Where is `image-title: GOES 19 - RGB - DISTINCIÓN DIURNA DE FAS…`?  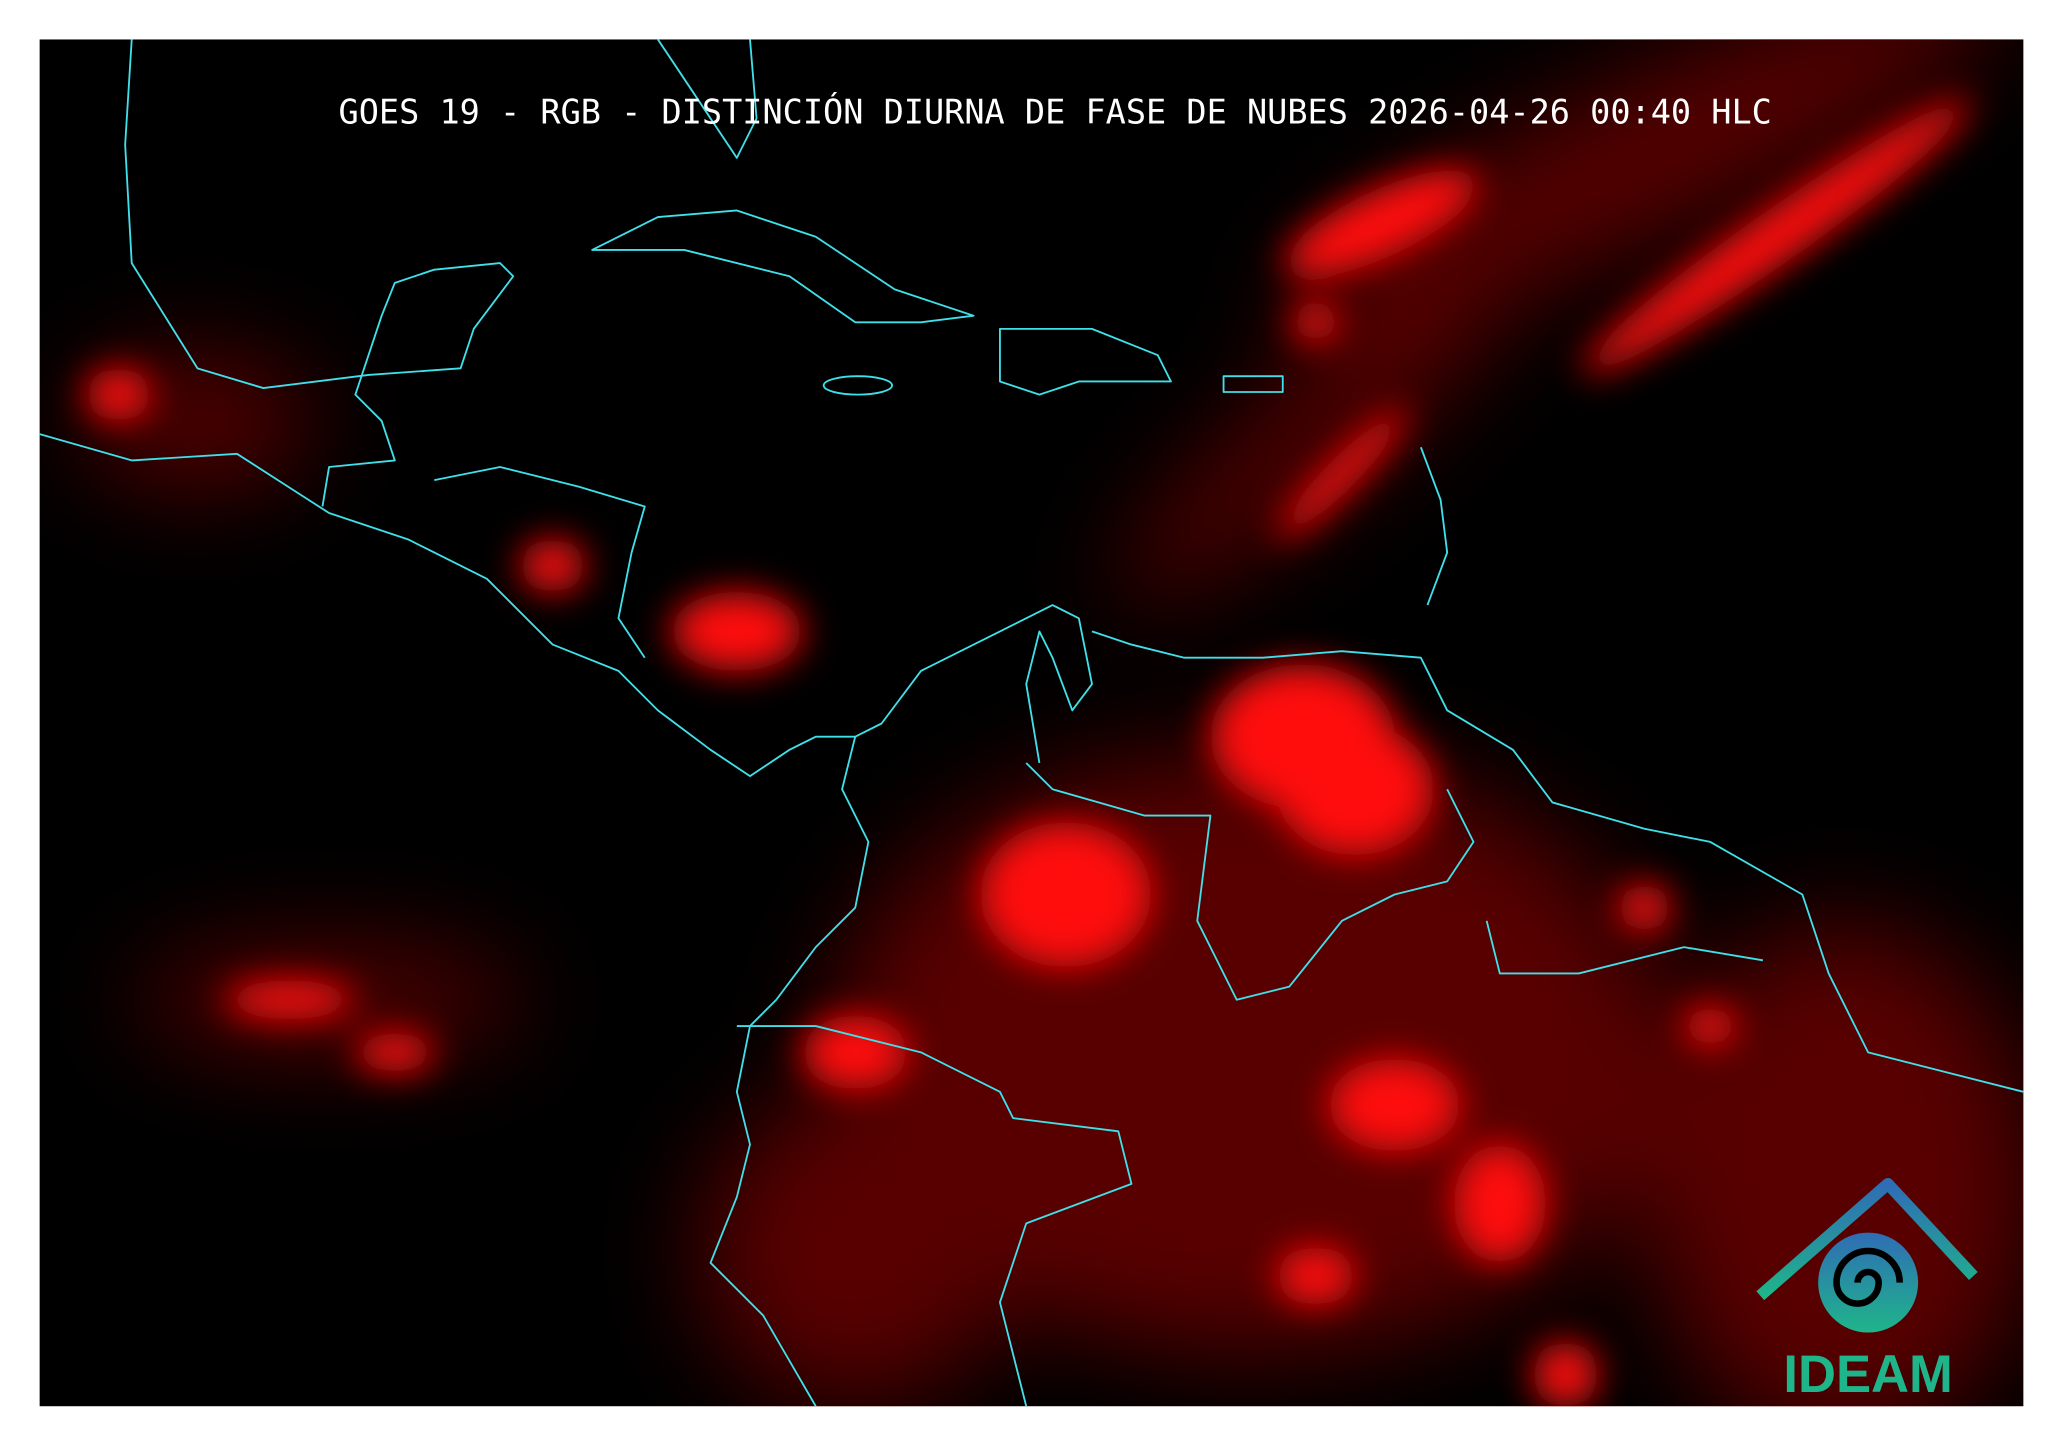
image-title: GOES 19 - RGB - DISTINCIÓN DIURNA DE FAS… is located at coordinates (1055, 112).